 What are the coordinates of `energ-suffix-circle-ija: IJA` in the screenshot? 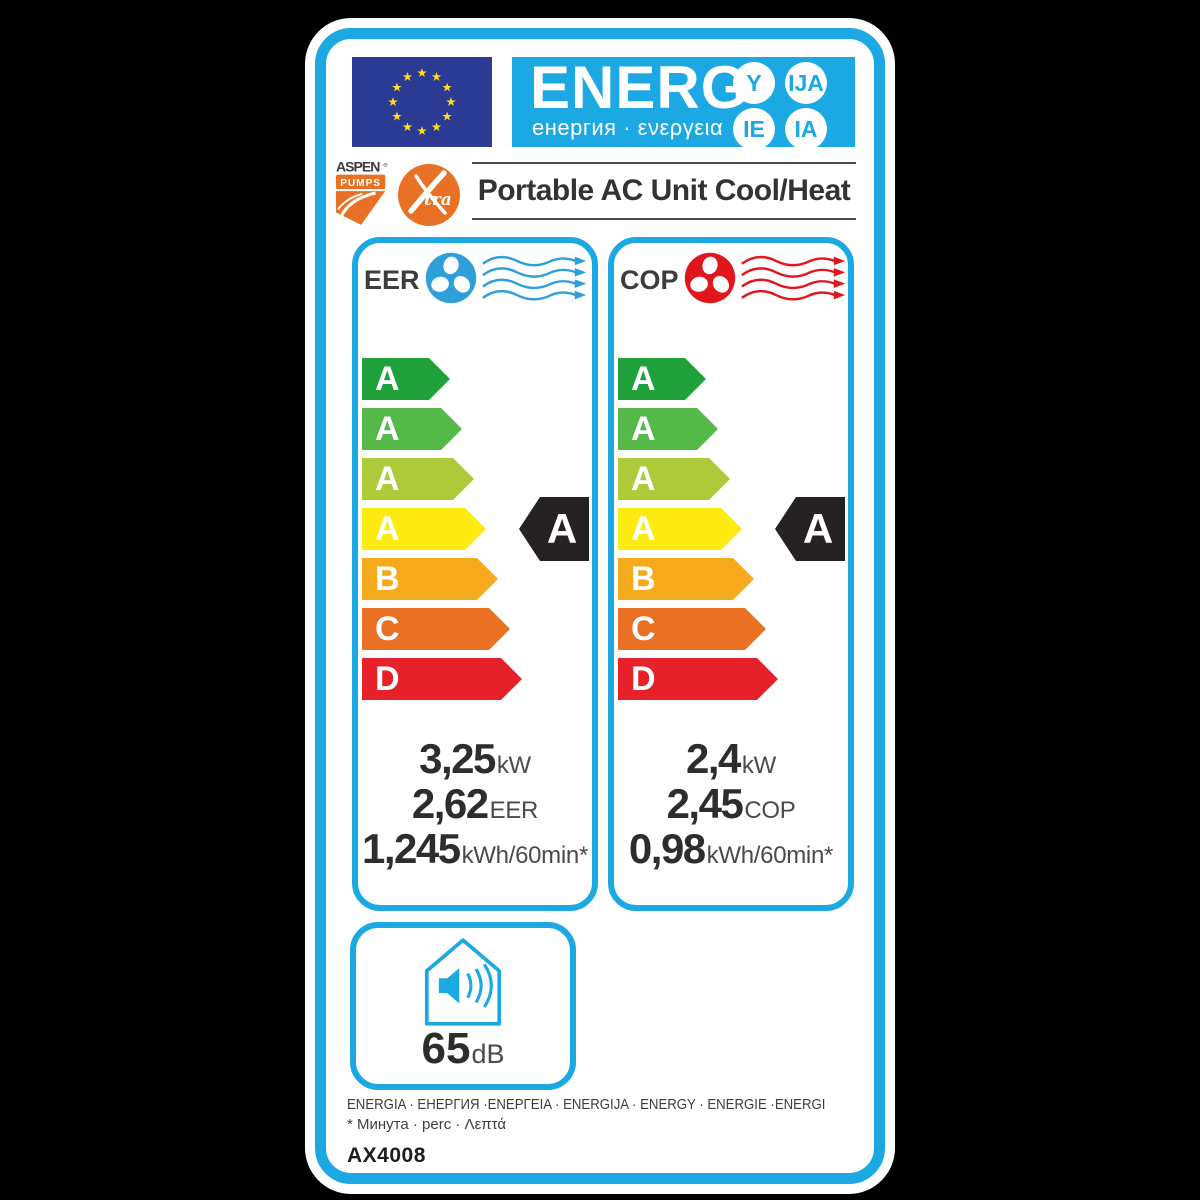 It's located at (806, 83).